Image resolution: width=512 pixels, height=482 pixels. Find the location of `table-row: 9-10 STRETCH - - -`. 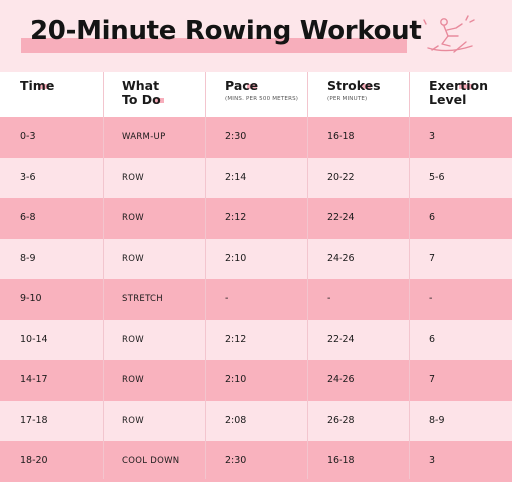

table-row: 9-10 STRETCH - - - is located at coordinates (256, 299).